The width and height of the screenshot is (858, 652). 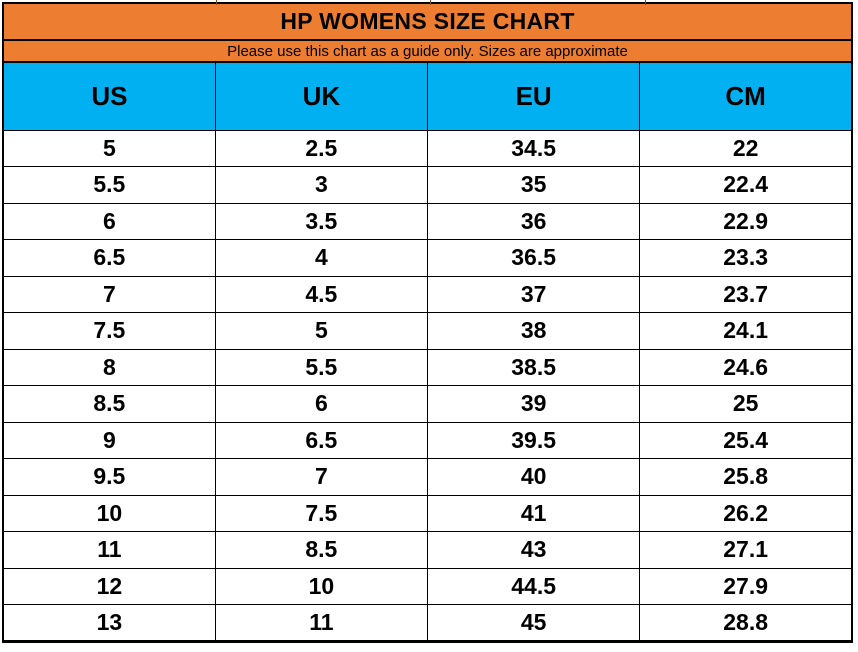 What do you see at coordinates (746, 96) in the screenshot?
I see `column-header-cm: CM` at bounding box center [746, 96].